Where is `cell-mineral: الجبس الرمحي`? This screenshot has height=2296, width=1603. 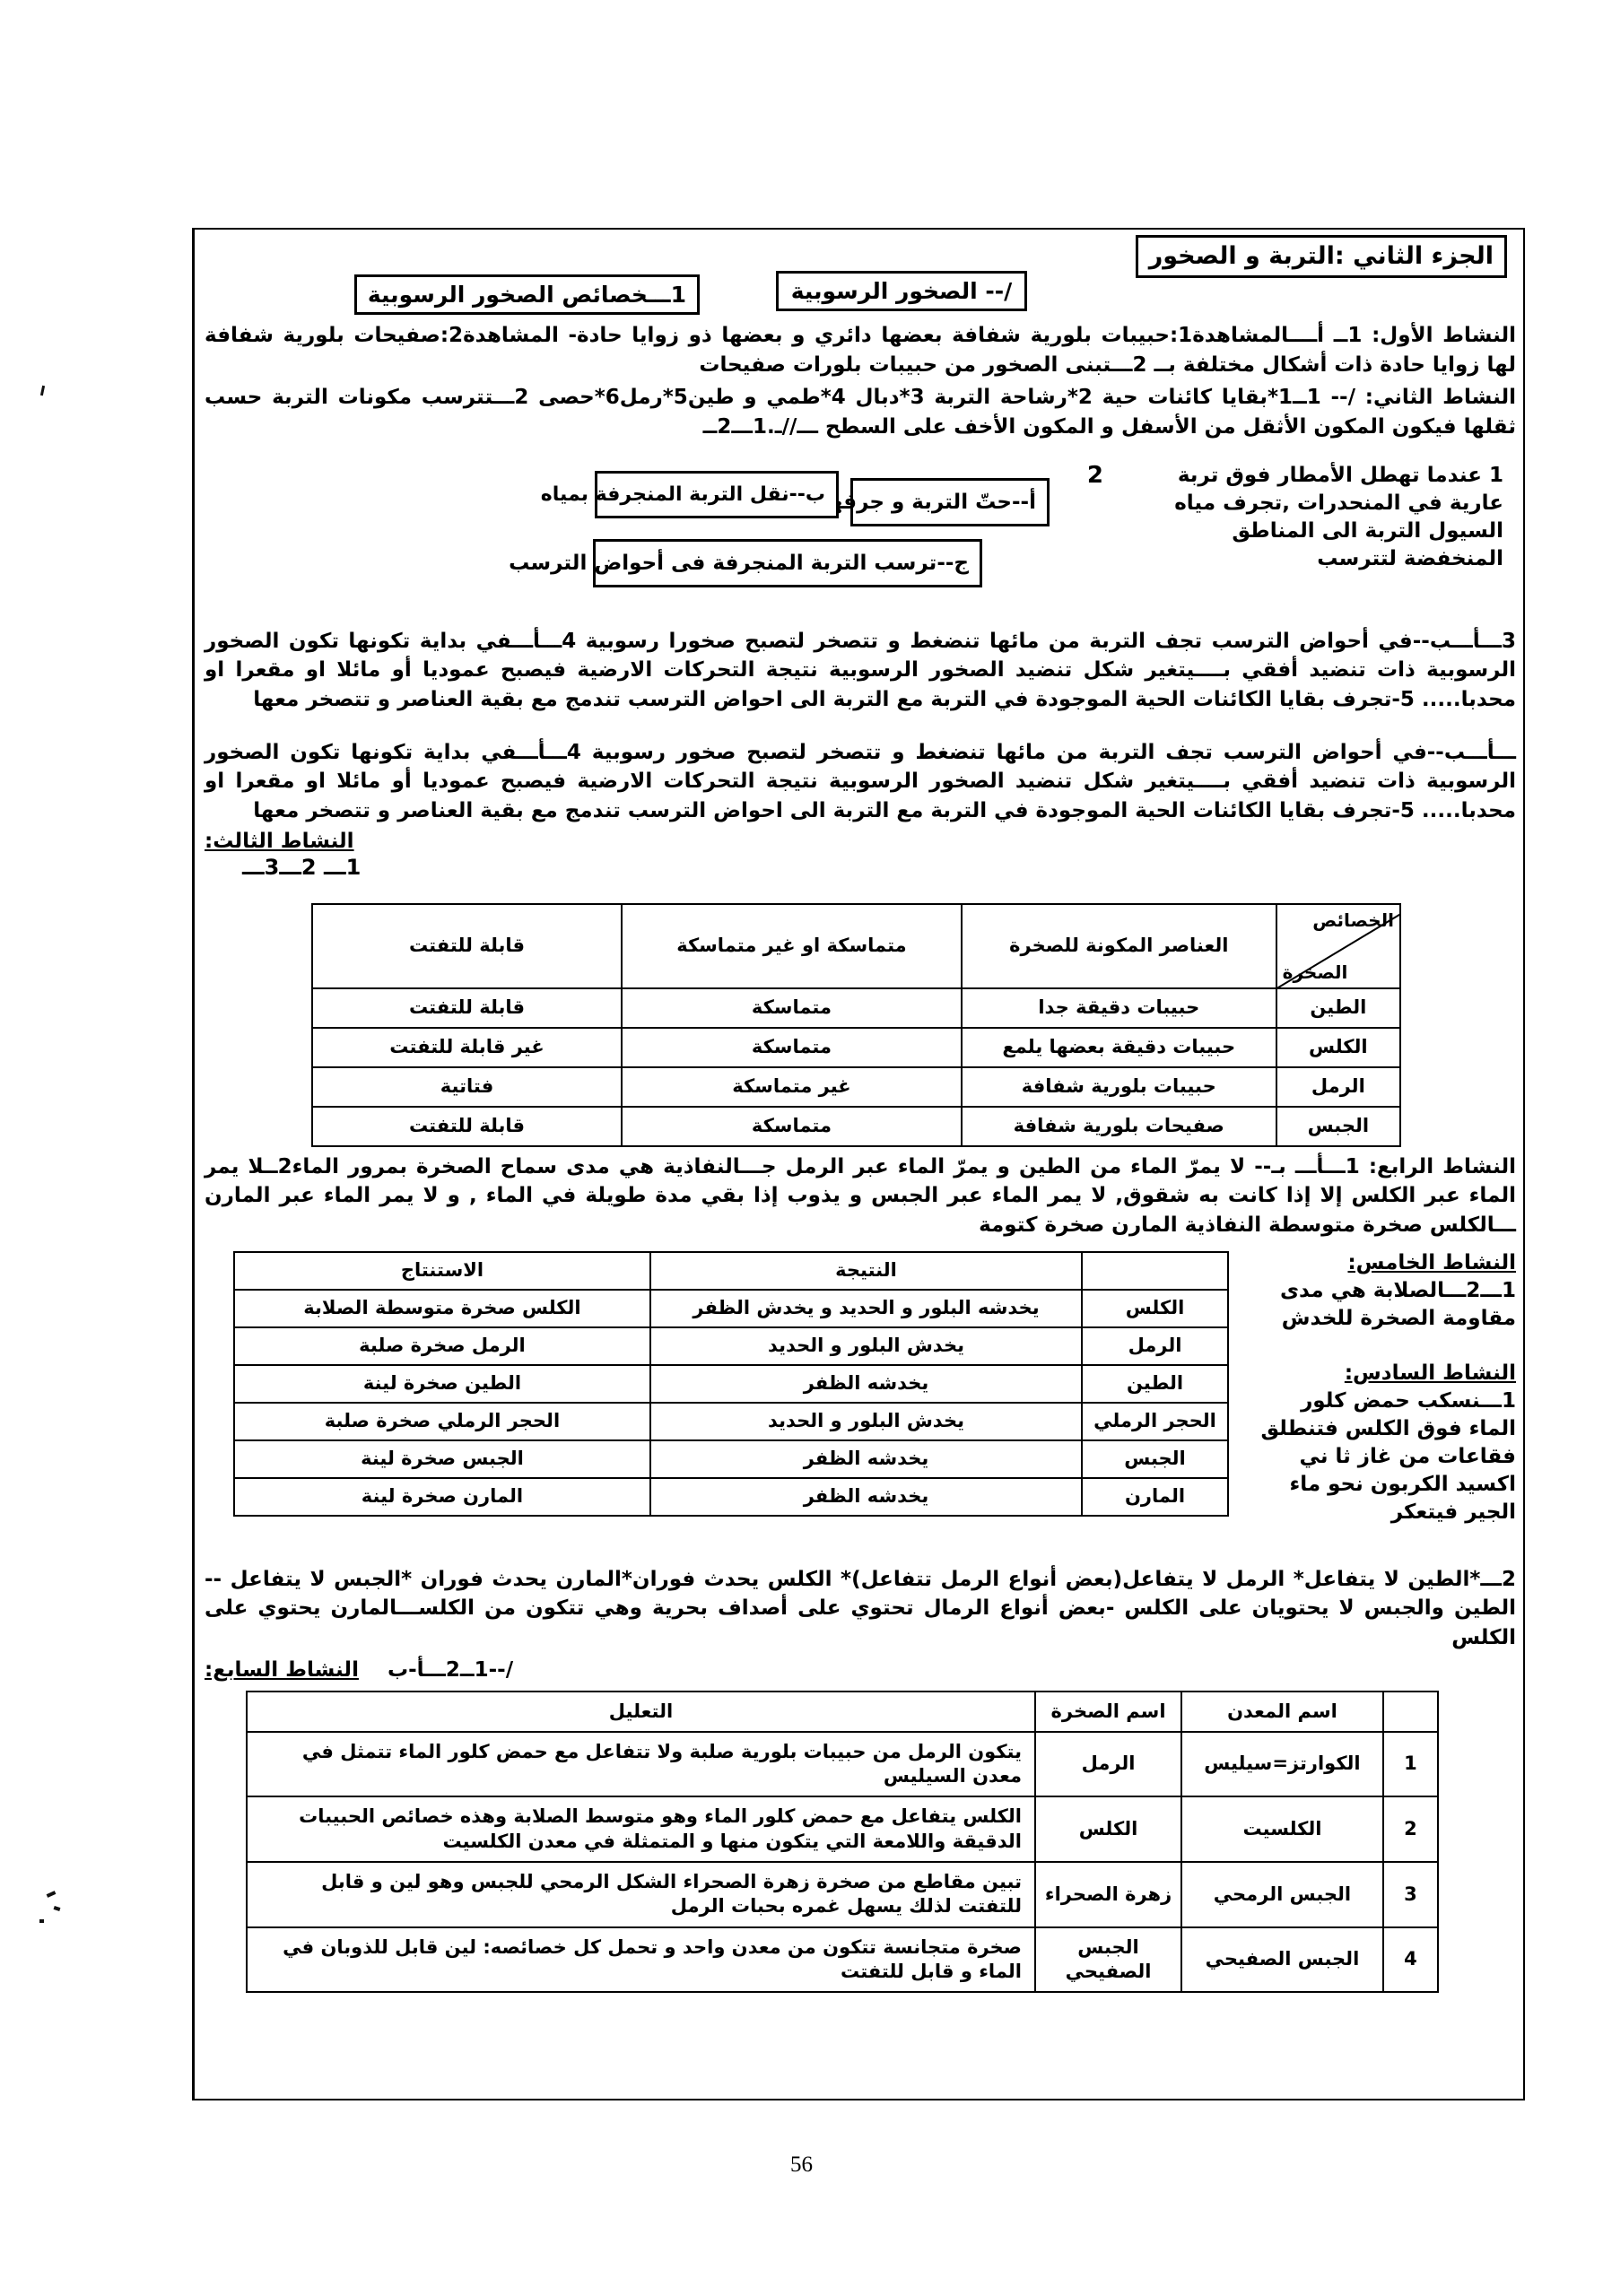 cell-mineral: الجبس الرمحي is located at coordinates (1282, 1894).